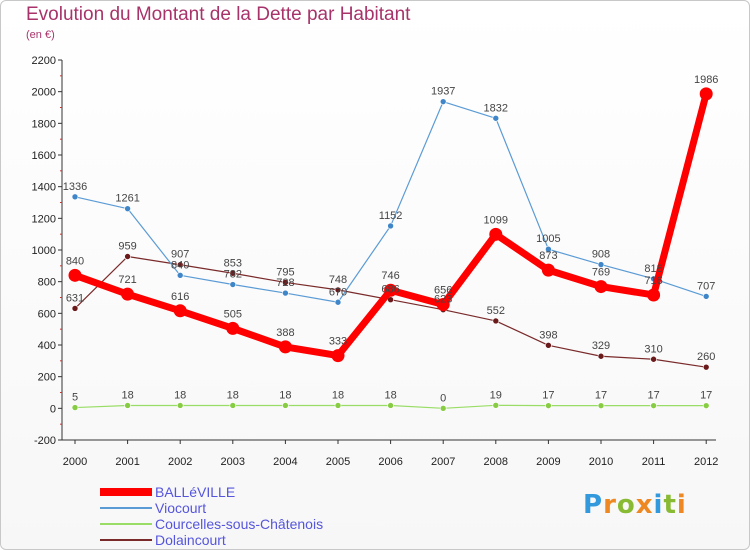  I want to click on data-label-dolaincourt: 959, so click(127, 246).